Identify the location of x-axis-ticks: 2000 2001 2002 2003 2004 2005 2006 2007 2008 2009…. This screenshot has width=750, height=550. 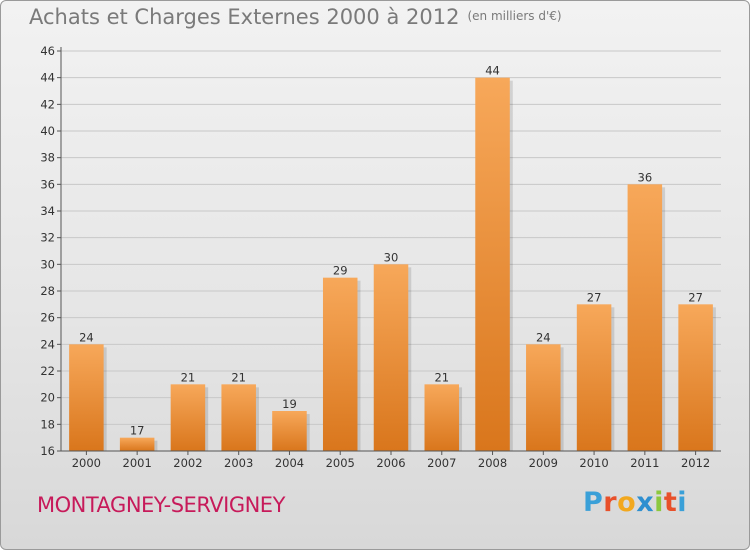
(391, 460).